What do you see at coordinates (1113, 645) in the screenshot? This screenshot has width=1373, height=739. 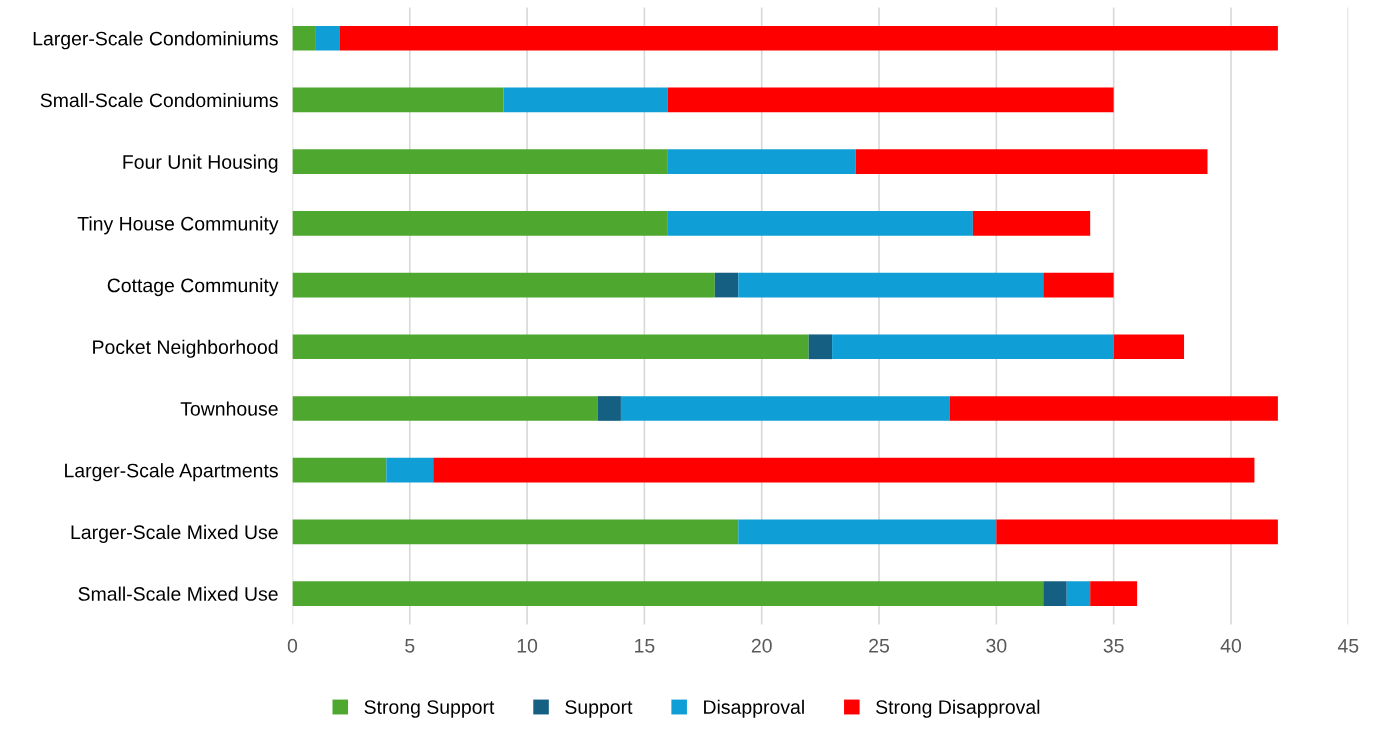 I see `x-tick-label: 35` at bounding box center [1113, 645].